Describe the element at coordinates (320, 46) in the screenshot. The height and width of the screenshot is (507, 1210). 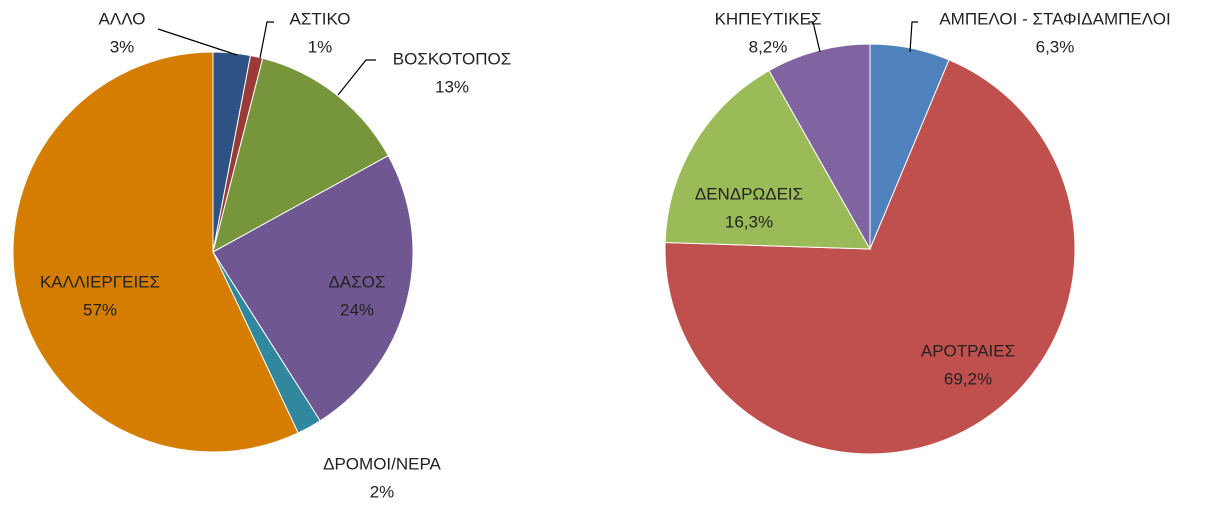
I see `slice-value-label: 1%` at that location.